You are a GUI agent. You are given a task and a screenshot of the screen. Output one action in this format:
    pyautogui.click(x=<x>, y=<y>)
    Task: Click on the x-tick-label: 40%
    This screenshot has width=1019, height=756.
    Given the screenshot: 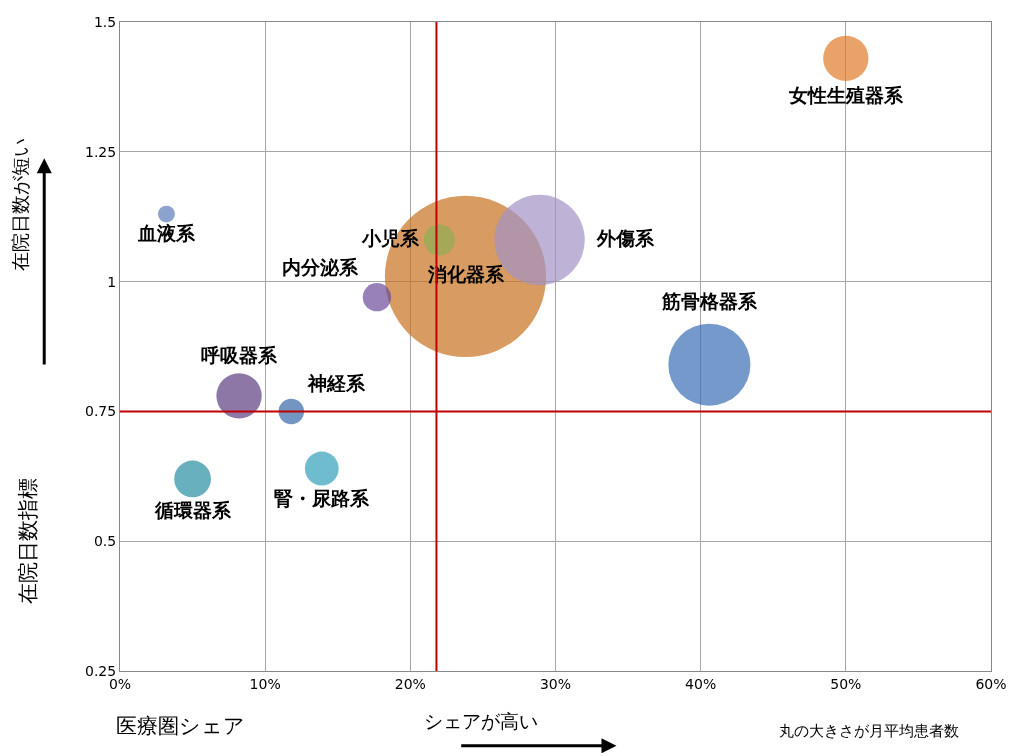 What is the action you would take?
    pyautogui.click(x=701, y=683)
    